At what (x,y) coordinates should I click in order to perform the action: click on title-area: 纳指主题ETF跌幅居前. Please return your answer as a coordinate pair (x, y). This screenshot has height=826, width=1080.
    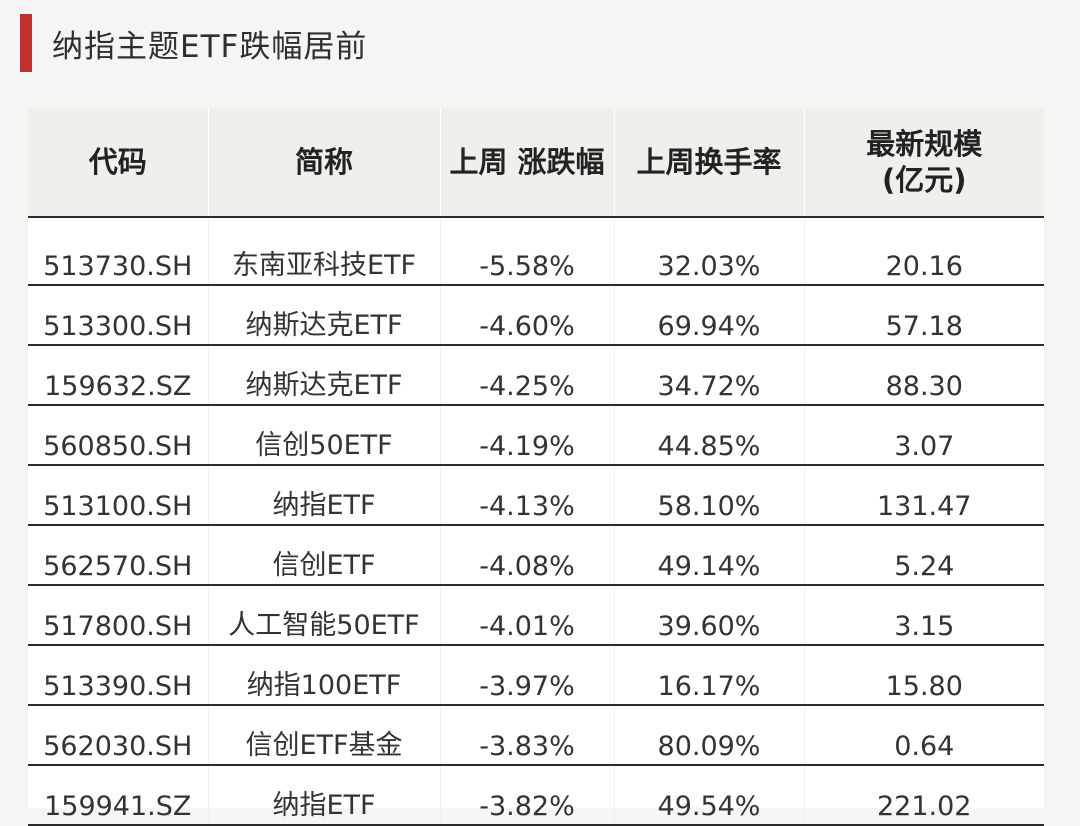
    Looking at the image, I should click on (193, 43).